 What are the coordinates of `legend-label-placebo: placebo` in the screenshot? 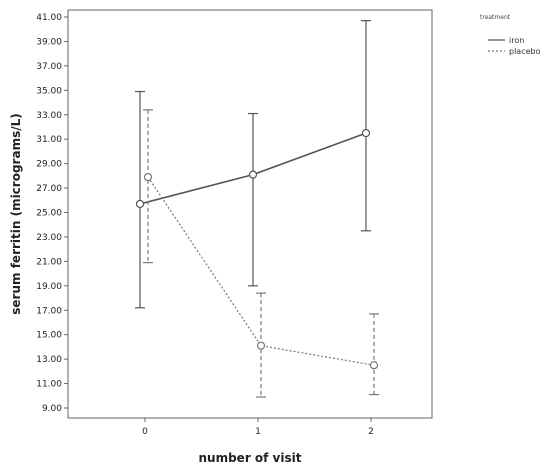 It's located at (525, 51).